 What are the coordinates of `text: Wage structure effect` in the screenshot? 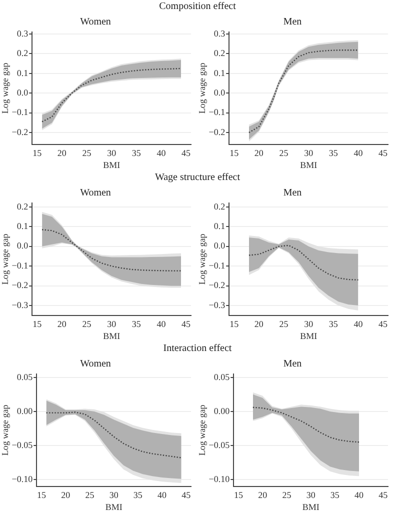 It's located at (197, 177).